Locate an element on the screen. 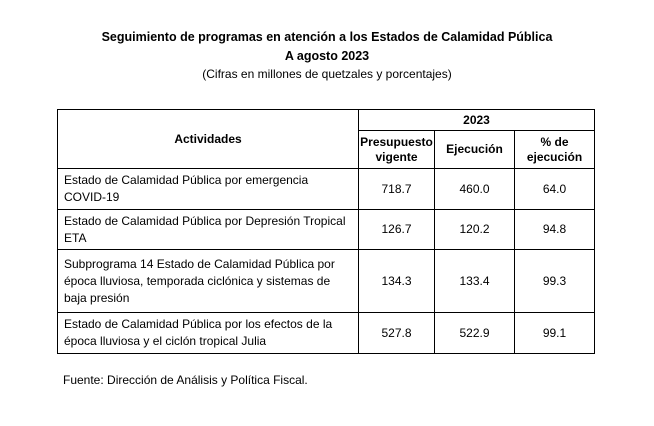  header-pct: % de ejecución is located at coordinates (554, 149).